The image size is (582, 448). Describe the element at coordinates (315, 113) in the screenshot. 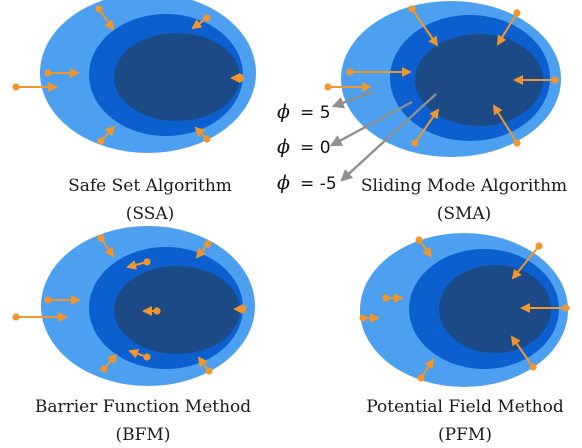

I see `phi-level-5: = 5` at that location.